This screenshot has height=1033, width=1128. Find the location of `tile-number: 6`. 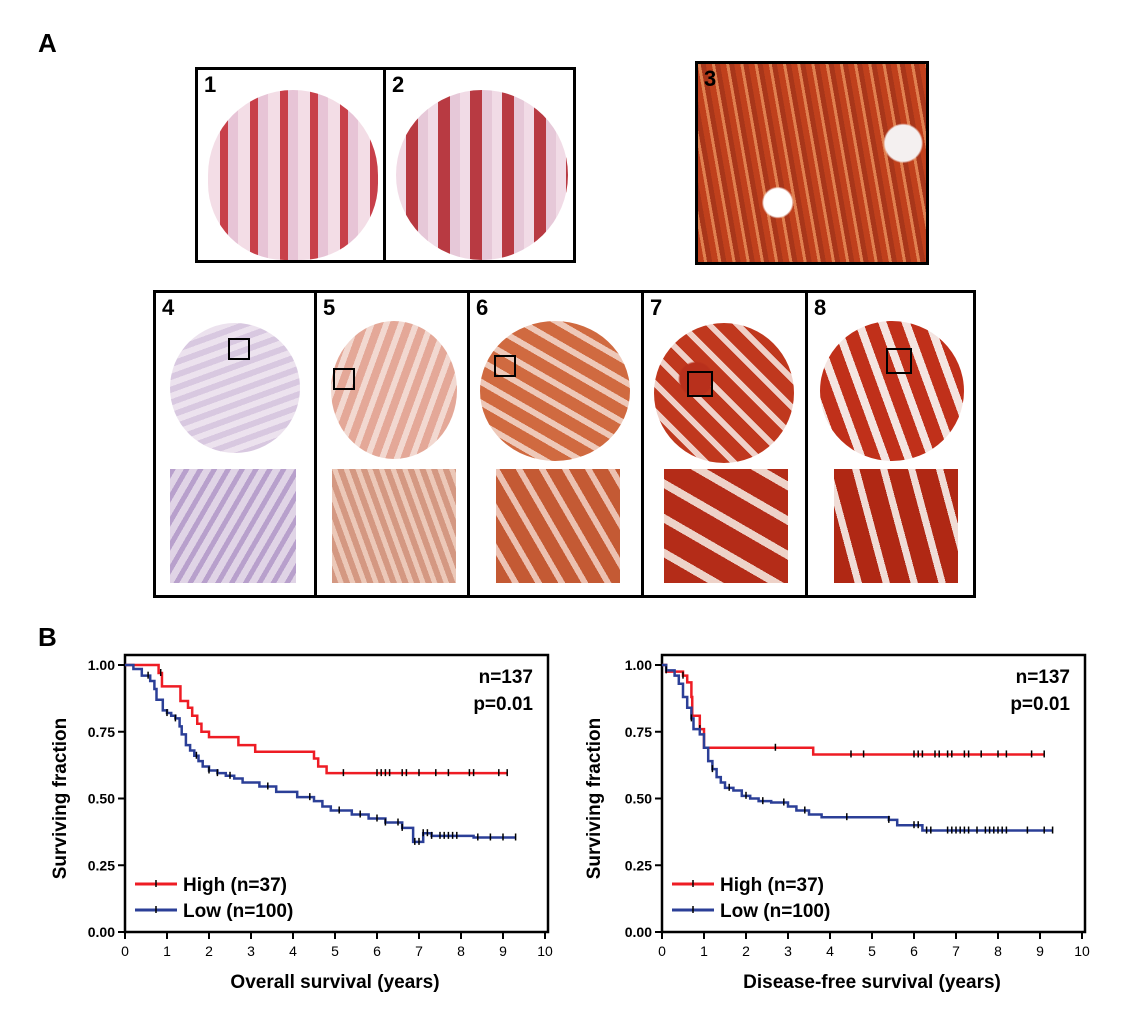

tile-number: 6 is located at coordinates (482, 307).